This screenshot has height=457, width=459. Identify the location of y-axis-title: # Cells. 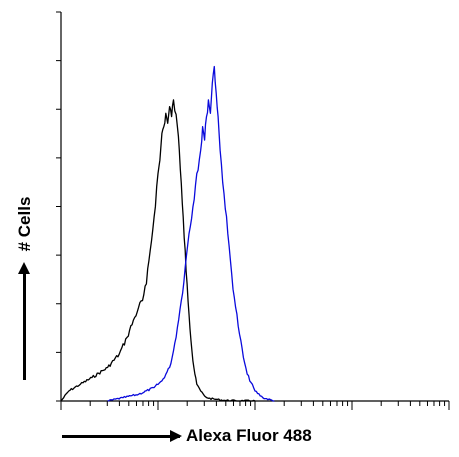
(25, 293).